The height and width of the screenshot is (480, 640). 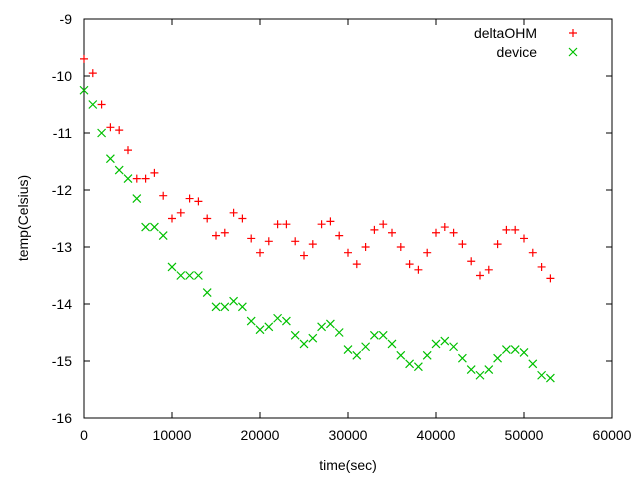 What do you see at coordinates (505, 33) in the screenshot?
I see `legend-label: deltaOHM` at bounding box center [505, 33].